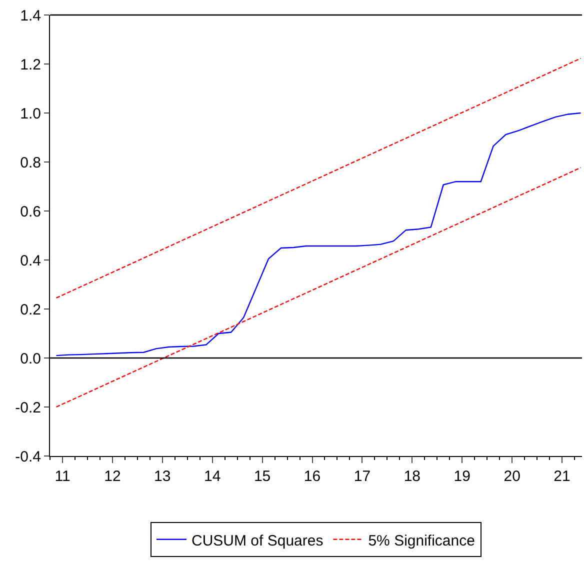 The image size is (584, 571). What do you see at coordinates (30, 163) in the screenshot?
I see `y-tick-label: 0.8` at bounding box center [30, 163].